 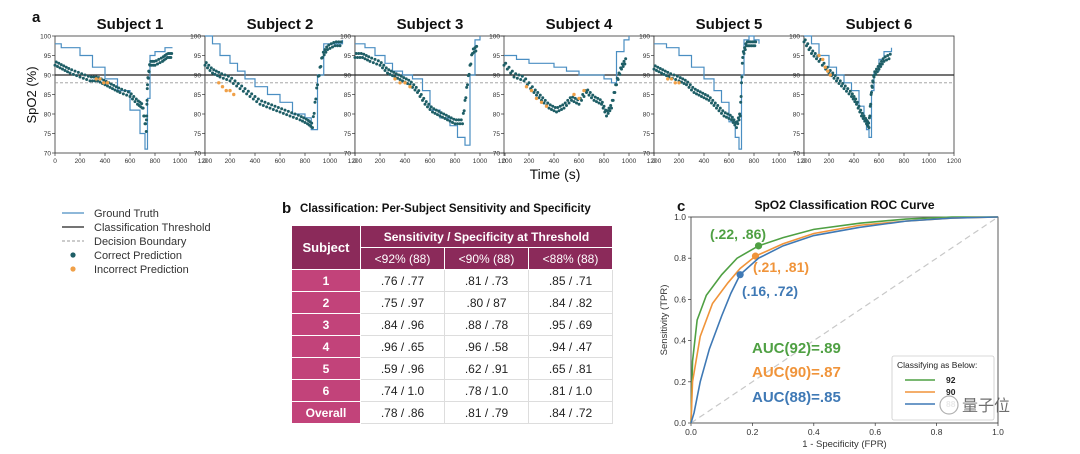 What do you see at coordinates (326, 280) in the screenshot?
I see `row-label: 1` at bounding box center [326, 280].